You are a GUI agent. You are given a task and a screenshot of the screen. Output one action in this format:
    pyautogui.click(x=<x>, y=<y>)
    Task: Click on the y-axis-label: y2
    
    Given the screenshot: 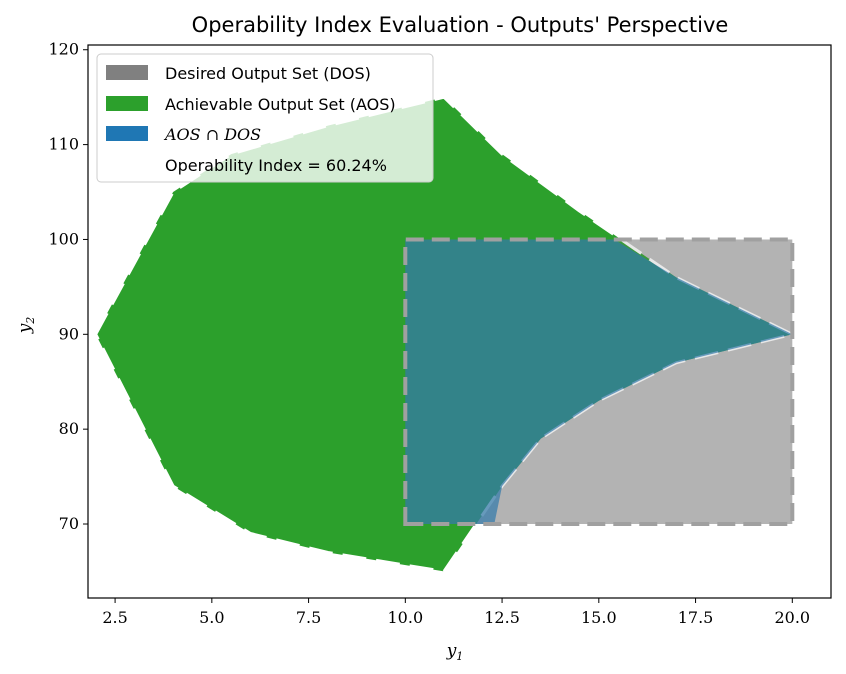 What is the action you would take?
    pyautogui.click(x=26, y=326)
    